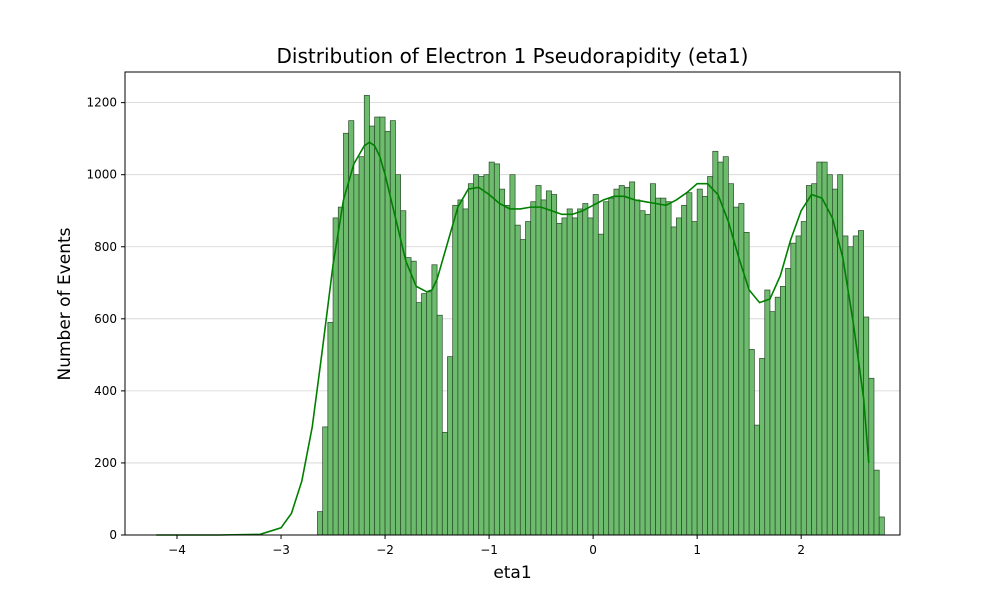 This screenshot has width=1000, height=600. I want to click on y-axis-label: Number of Events, so click(65, 303).